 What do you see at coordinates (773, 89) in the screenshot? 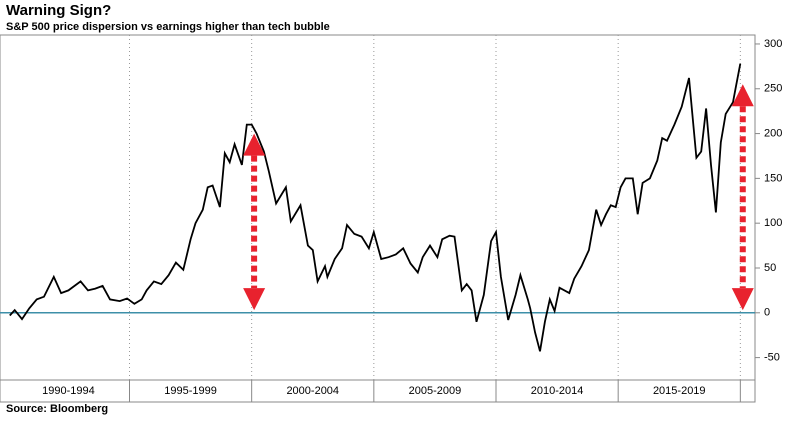
I see `y-tick-label: 250` at bounding box center [773, 89].